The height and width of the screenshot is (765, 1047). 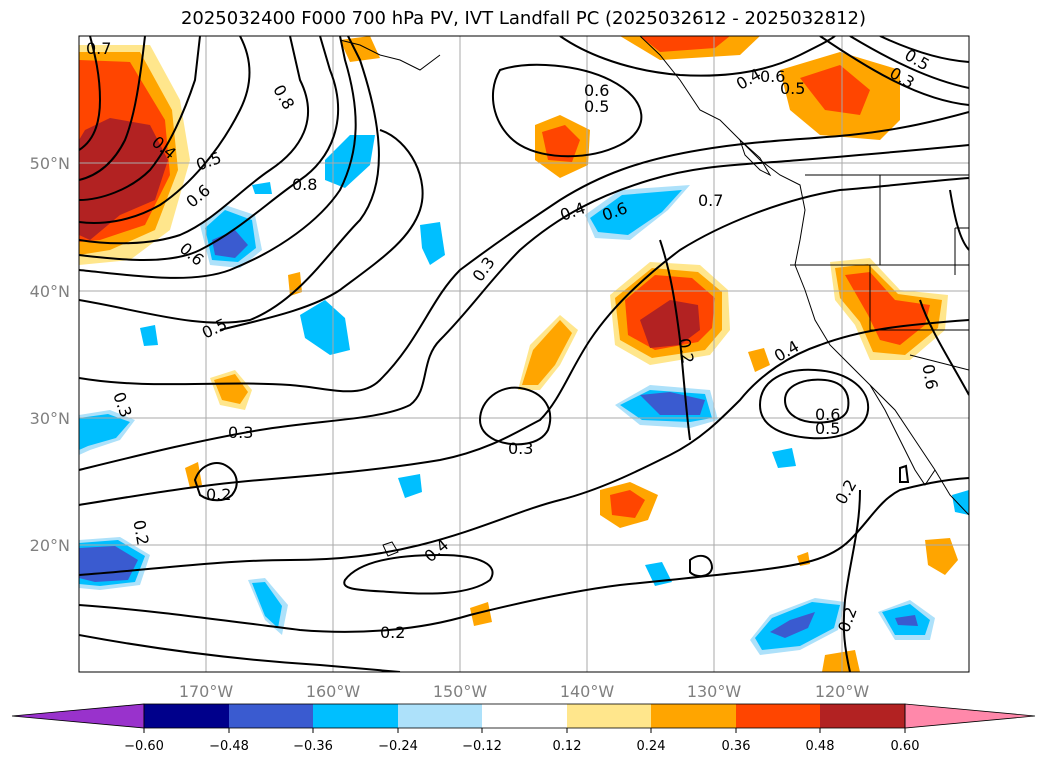 I want to click on mexico-border, so click(x=939, y=362).